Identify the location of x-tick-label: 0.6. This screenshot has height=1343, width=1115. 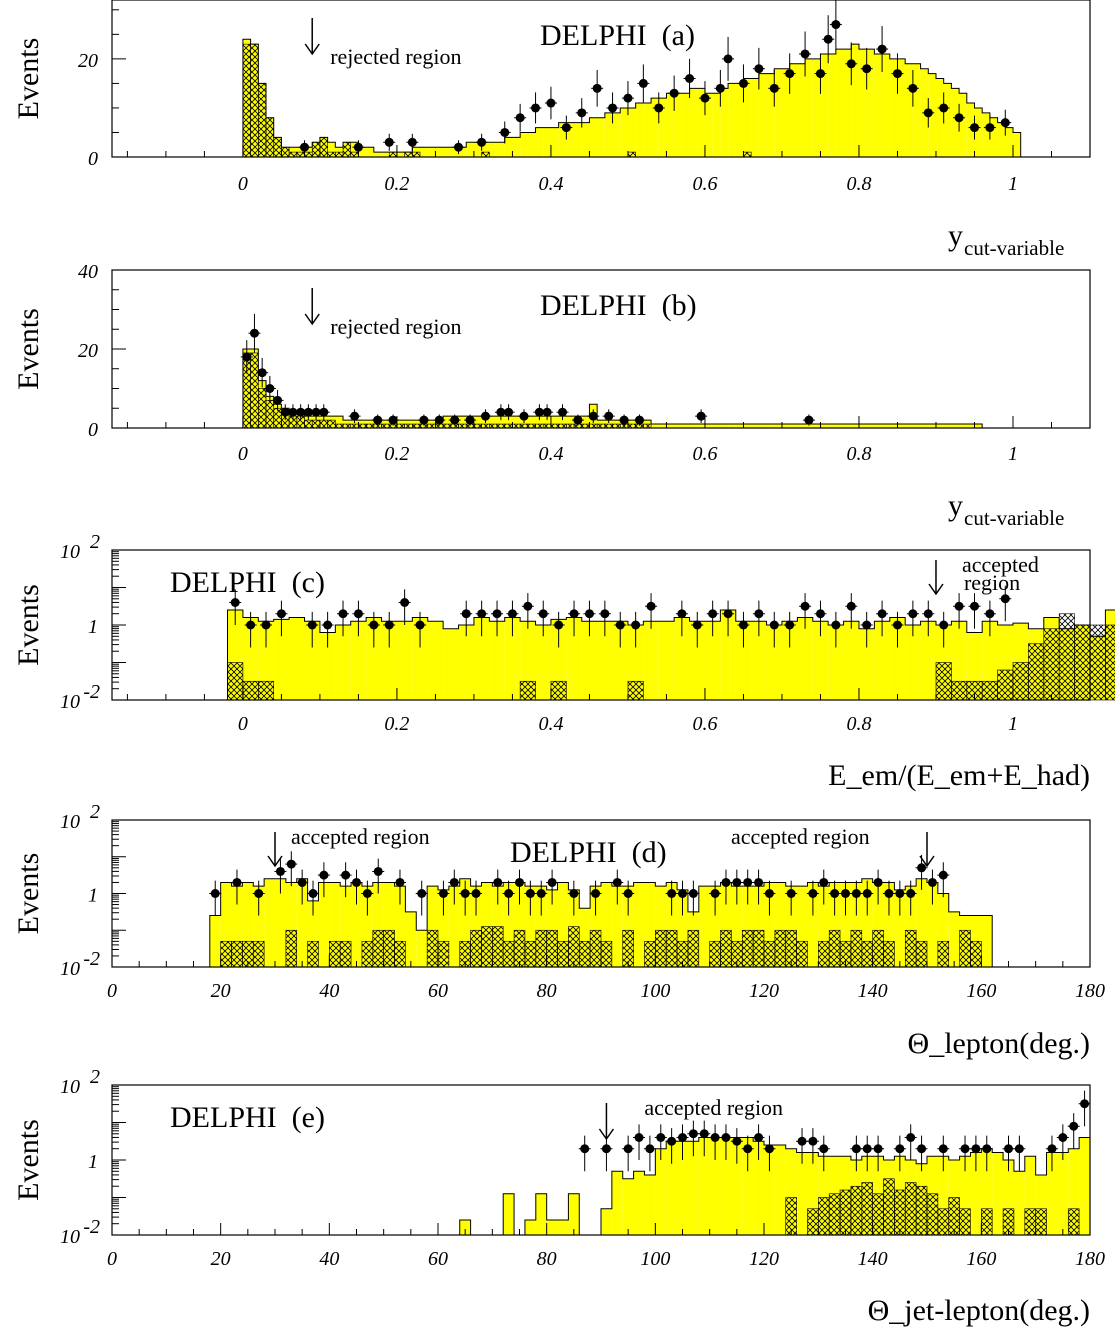
(704, 454).